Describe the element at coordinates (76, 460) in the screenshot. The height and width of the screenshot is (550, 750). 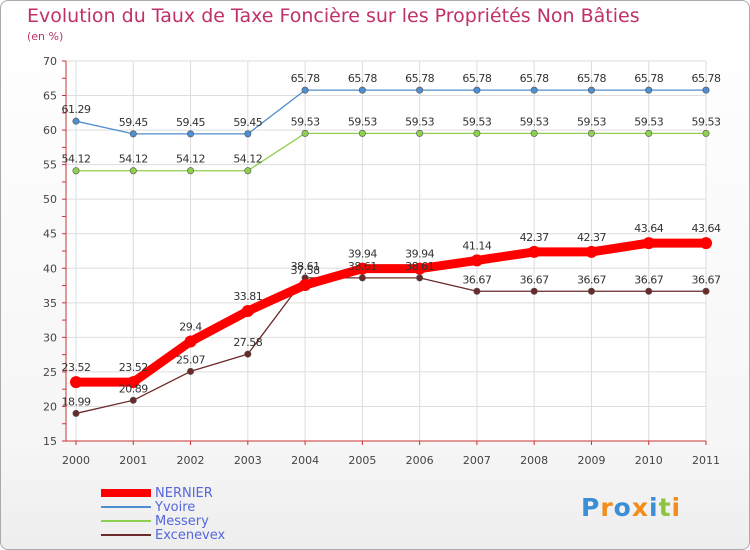
I see `x-tick-label: 2000` at that location.